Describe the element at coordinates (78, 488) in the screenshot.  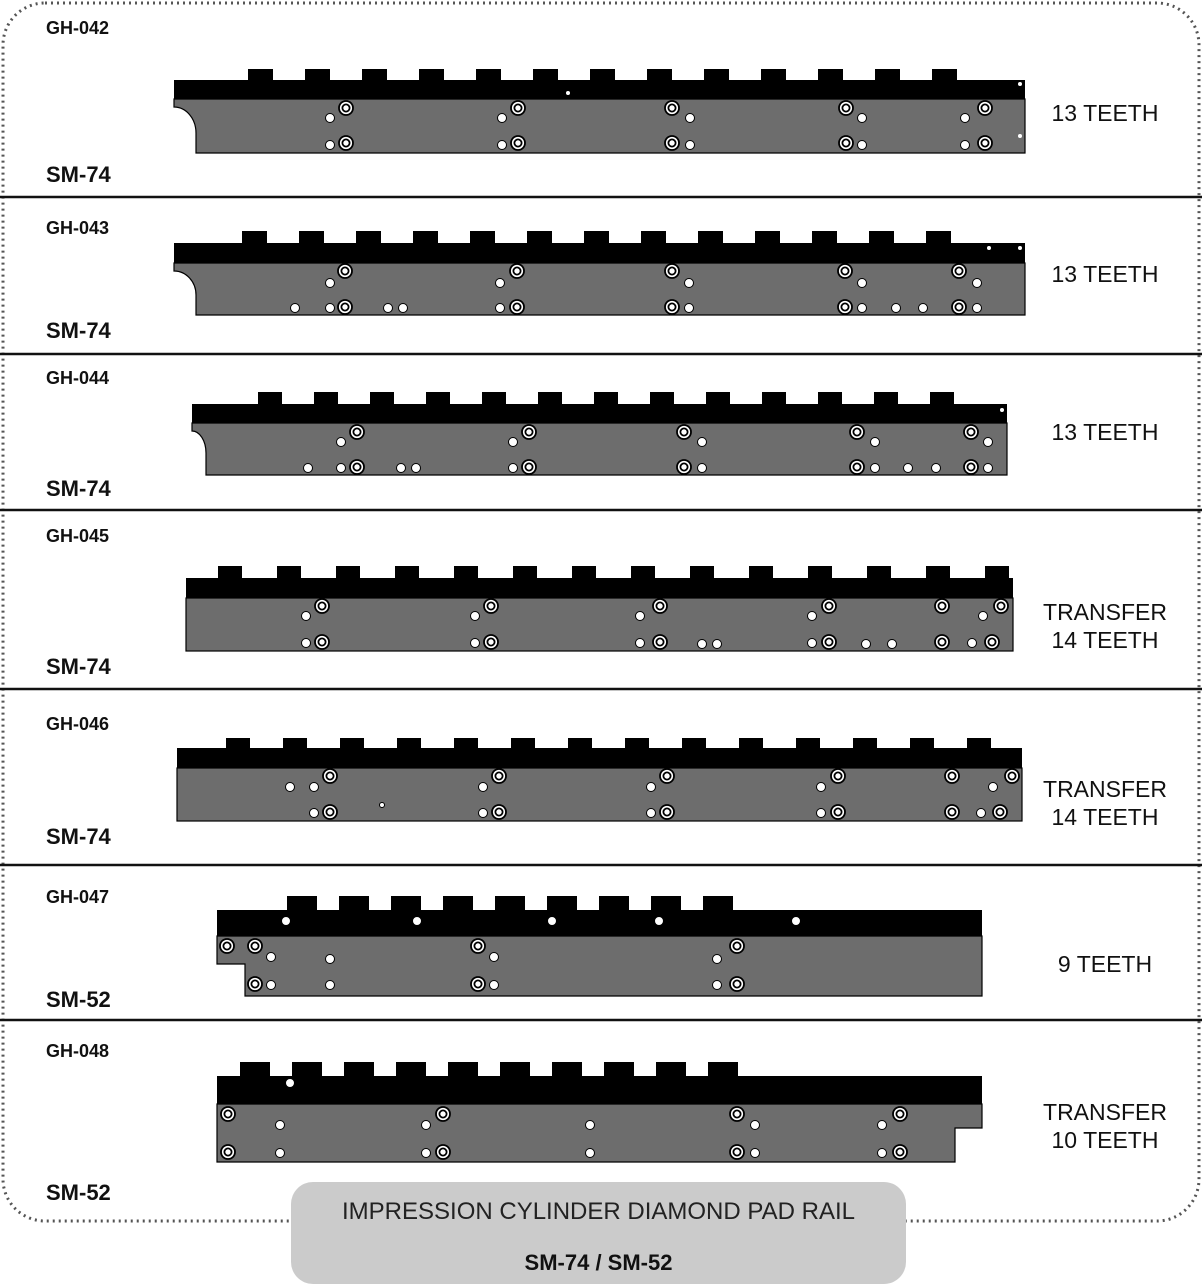
I see `machine-model: SM-74` at that location.